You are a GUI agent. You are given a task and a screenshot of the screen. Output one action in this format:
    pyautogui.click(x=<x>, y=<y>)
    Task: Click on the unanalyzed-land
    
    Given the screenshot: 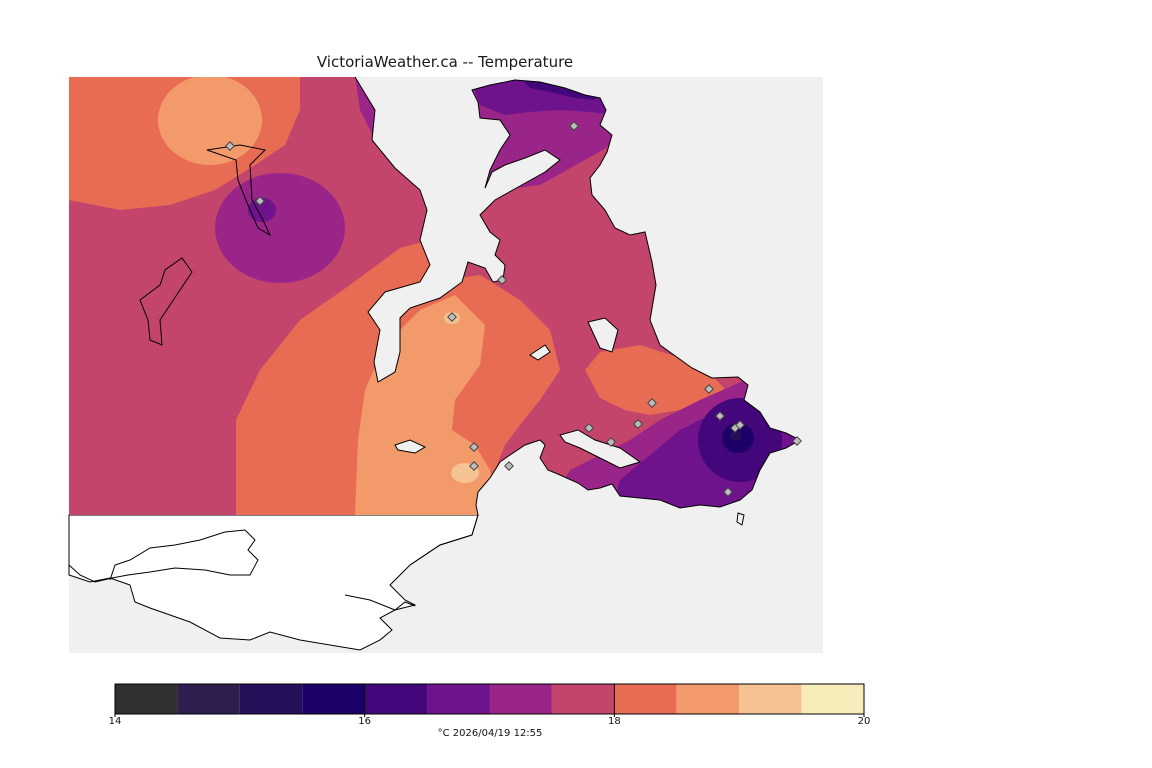 What is the action you would take?
    pyautogui.click(x=273, y=582)
    